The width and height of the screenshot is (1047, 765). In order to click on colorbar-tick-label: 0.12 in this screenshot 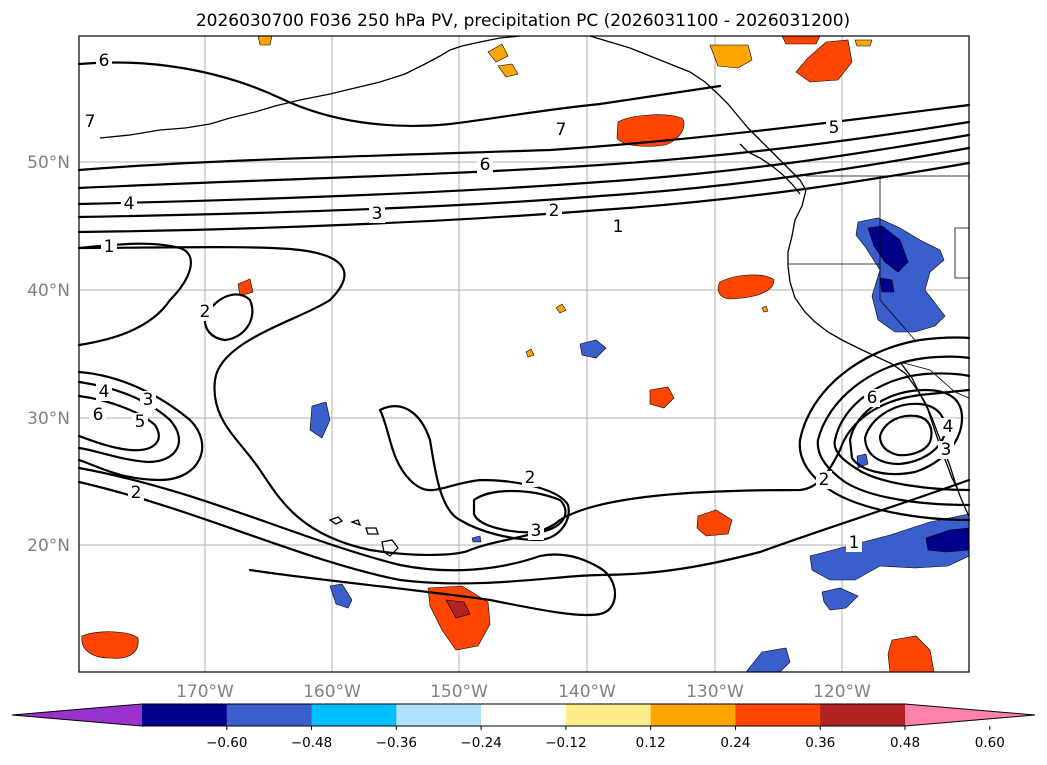, I will do `click(651, 743)`.